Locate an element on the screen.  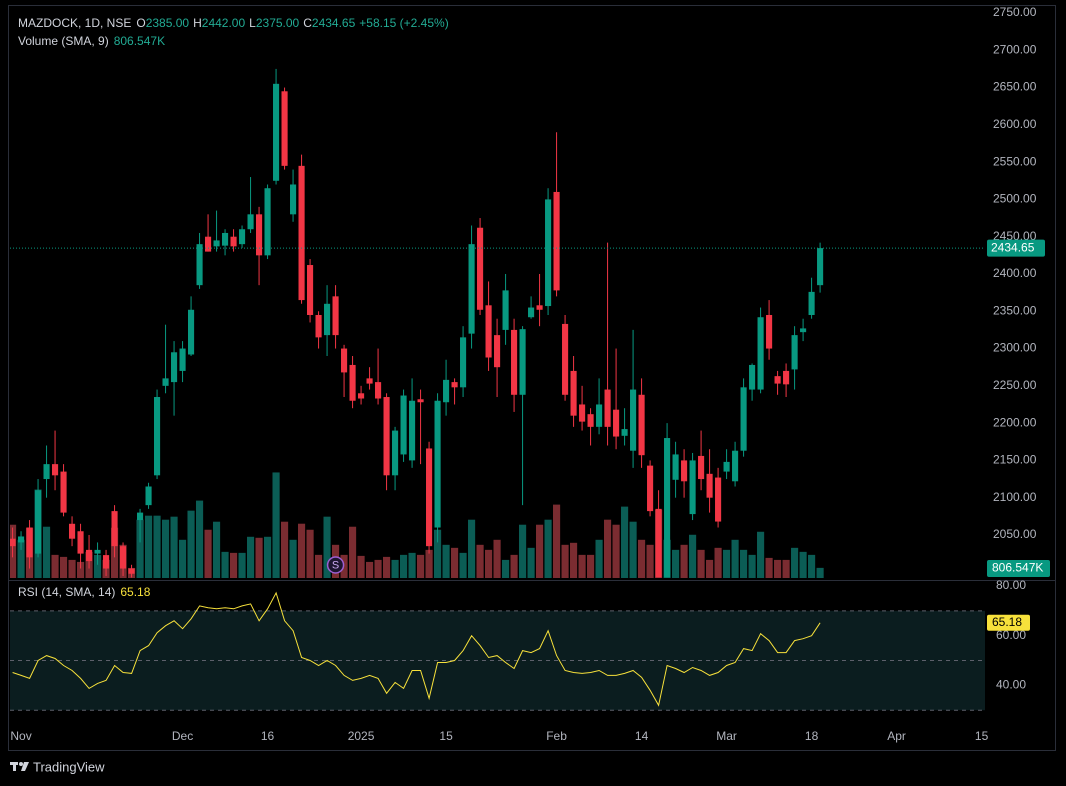
x-tick-label: Apr is located at coordinates (896, 736).